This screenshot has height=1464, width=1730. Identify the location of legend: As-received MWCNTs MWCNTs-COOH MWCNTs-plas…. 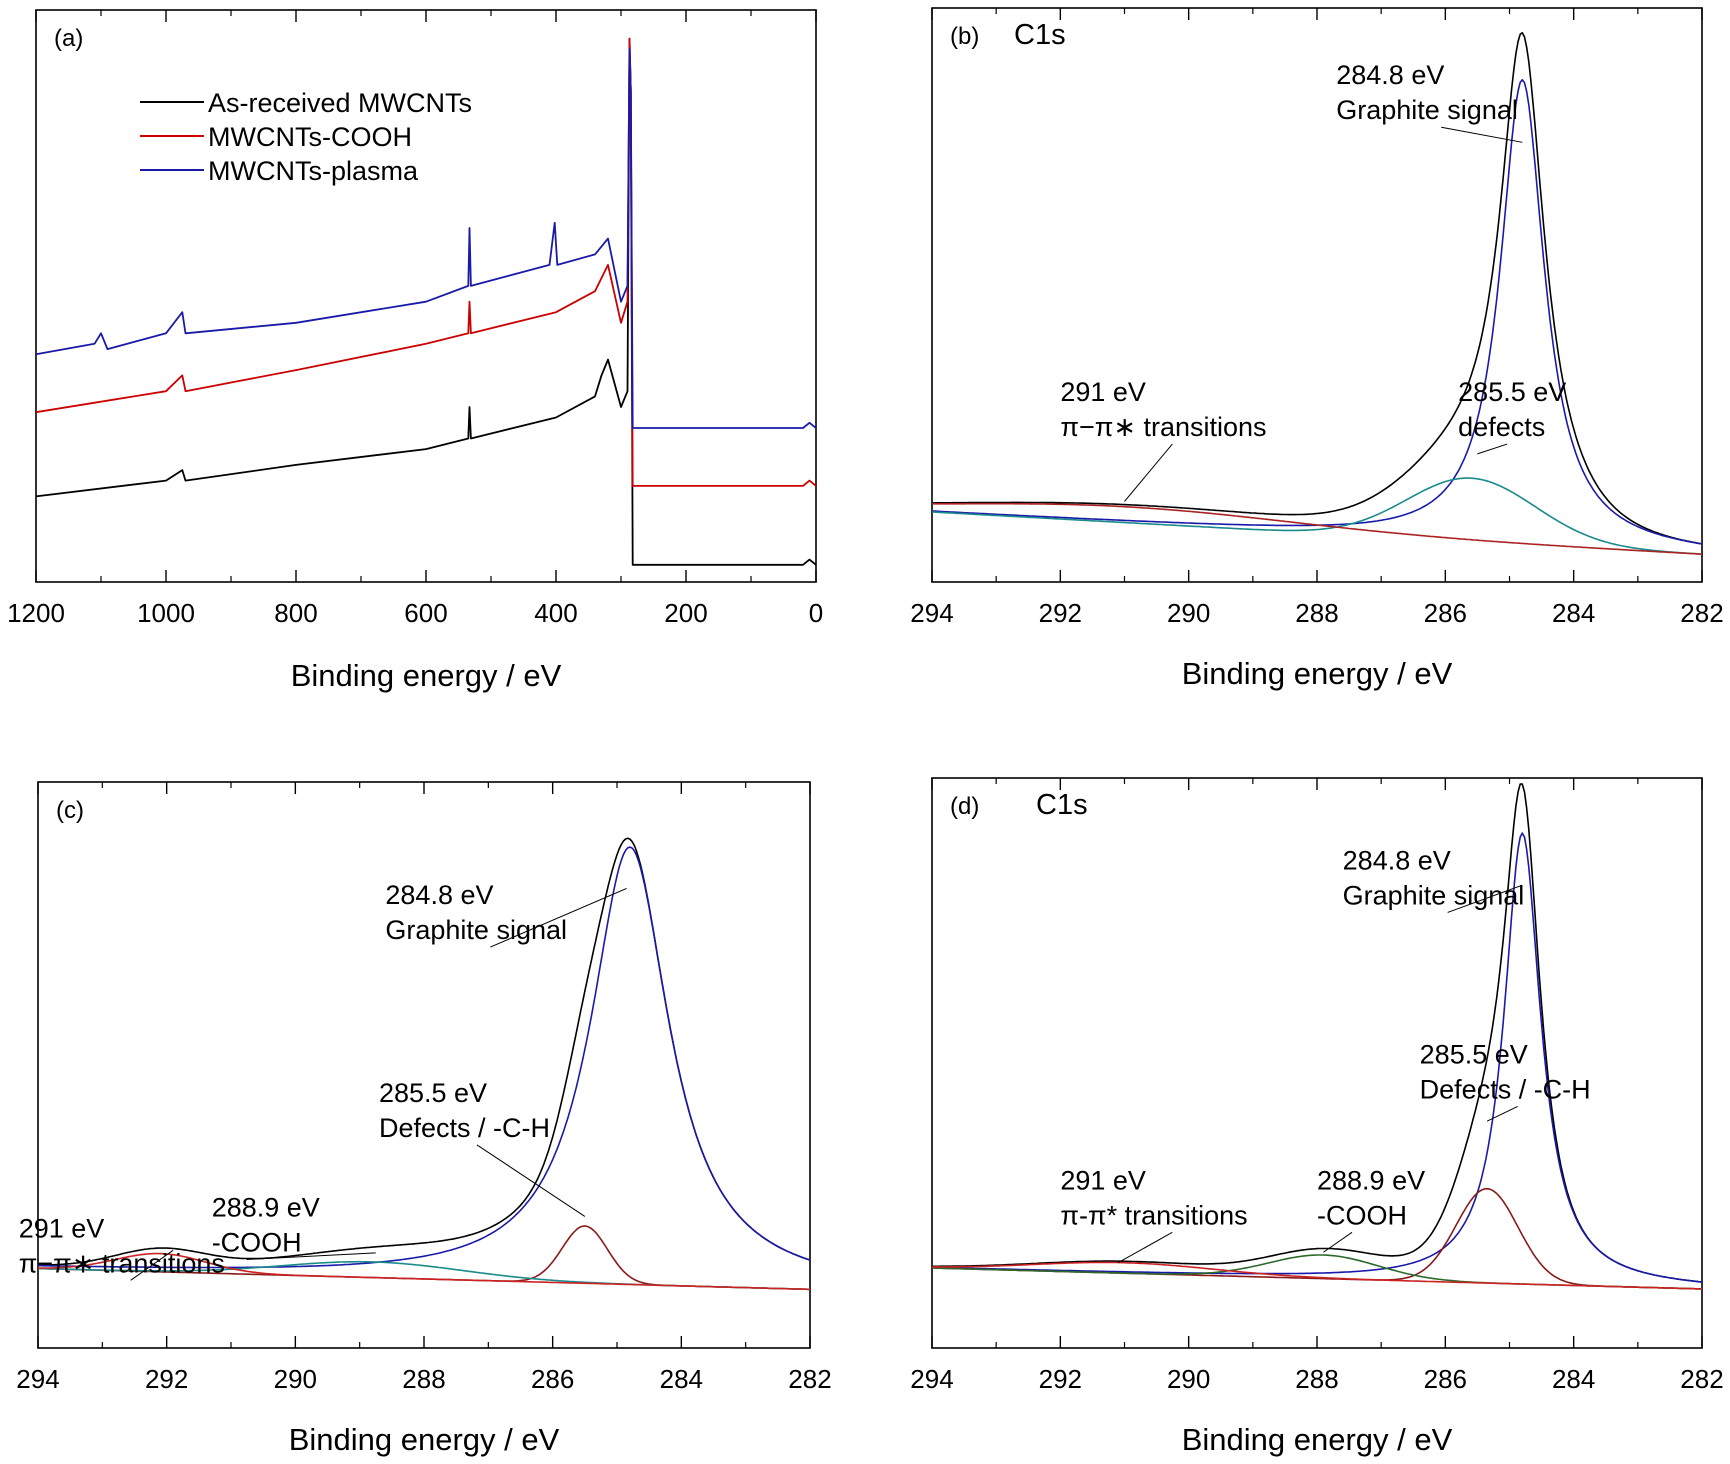
(306, 137).